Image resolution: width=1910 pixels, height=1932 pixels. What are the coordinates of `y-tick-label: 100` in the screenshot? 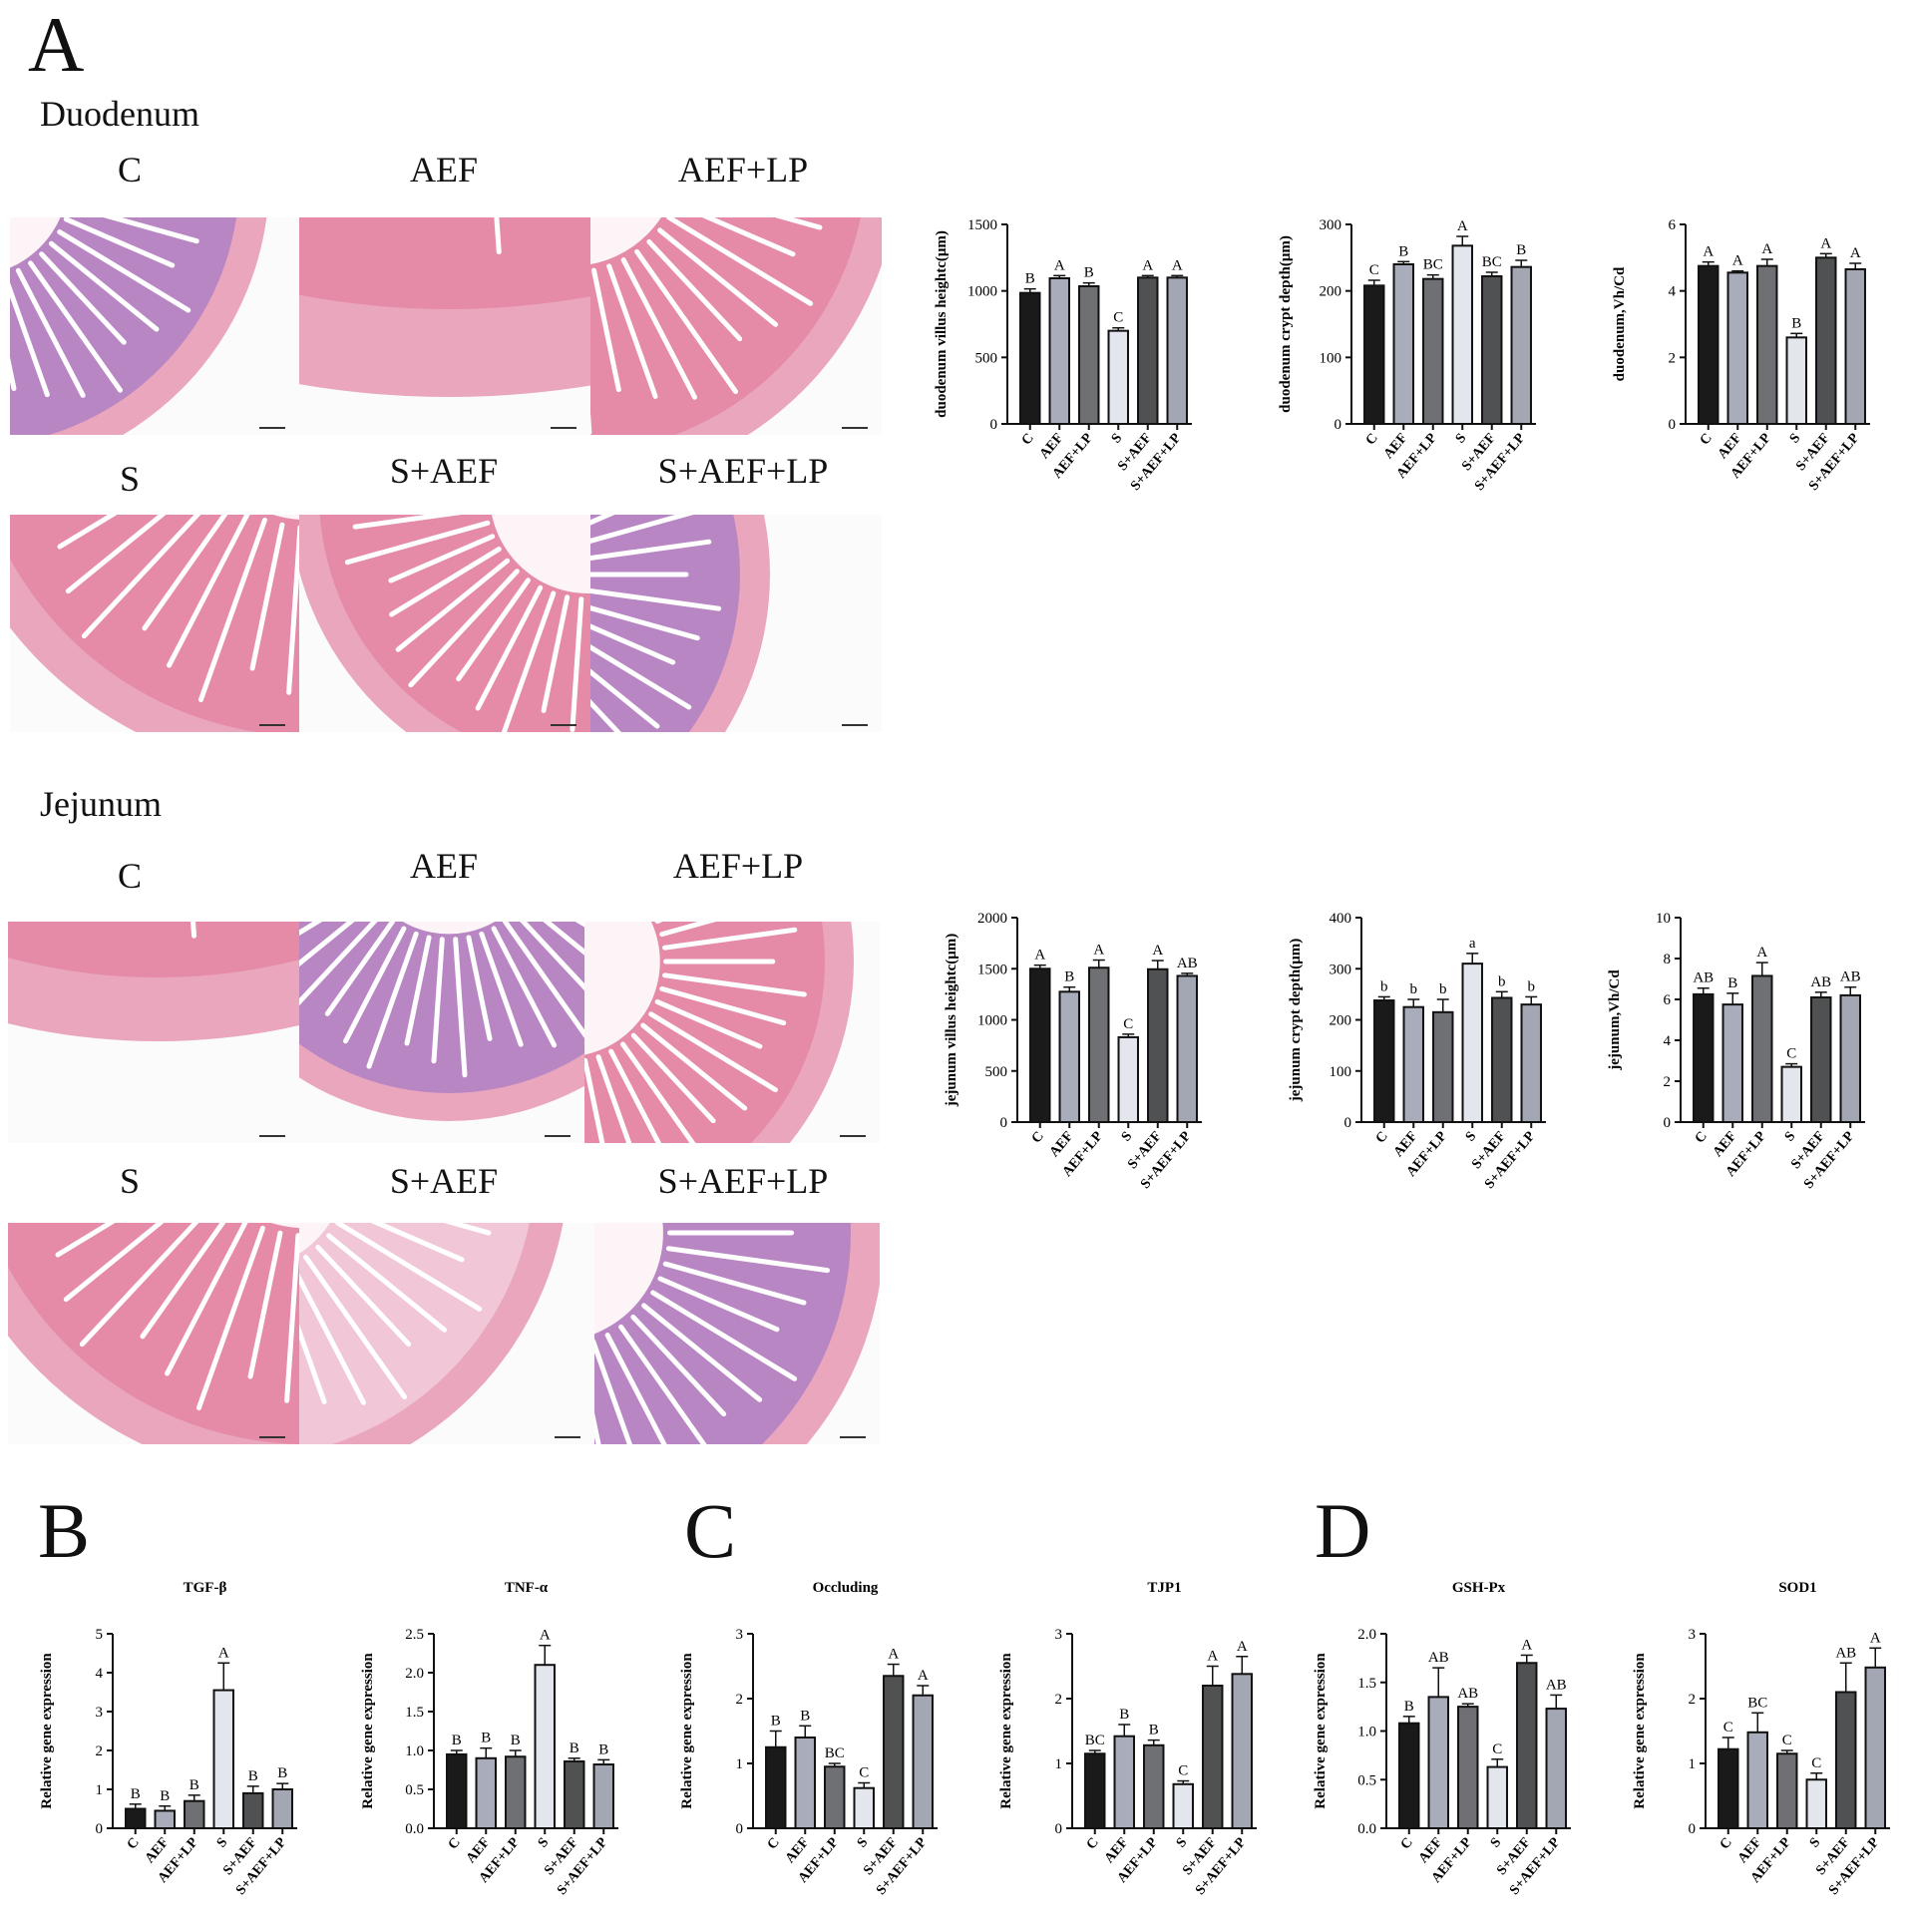 It's located at (1341, 1072).